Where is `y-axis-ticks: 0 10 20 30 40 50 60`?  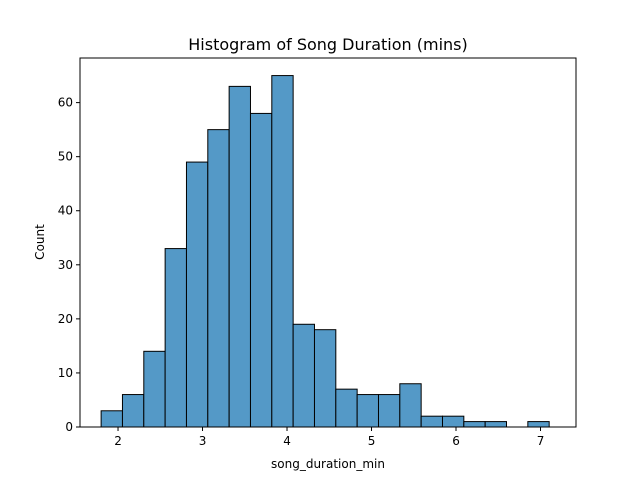
y-axis-ticks: 0 10 20 30 40 50 60 is located at coordinates (69, 265).